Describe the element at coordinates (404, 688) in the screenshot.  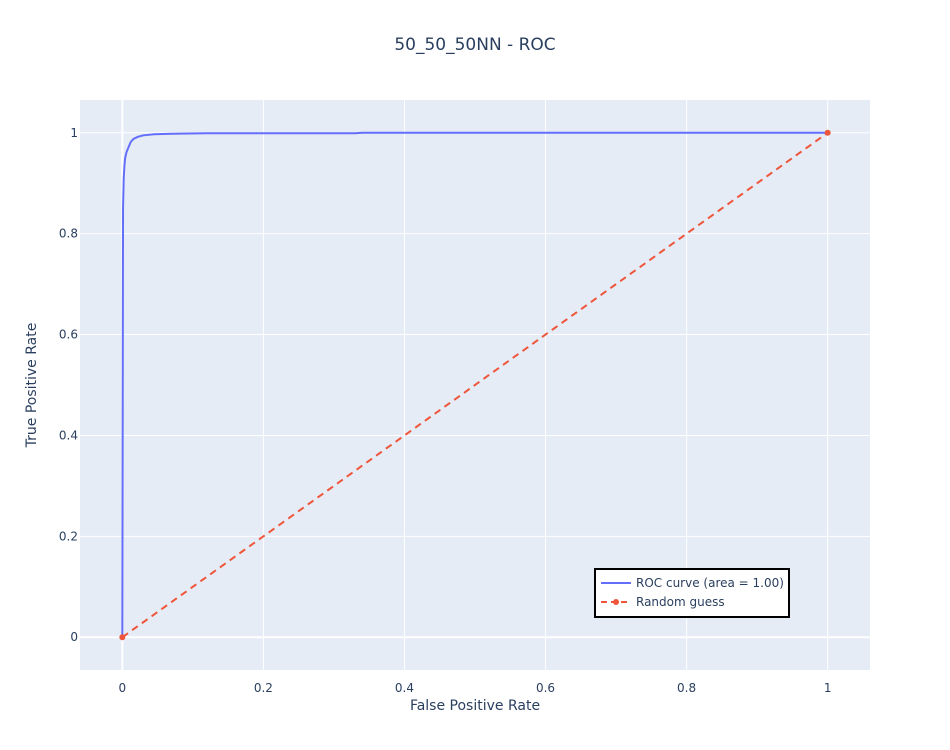
I see `x-tick-label: 0.4` at that location.